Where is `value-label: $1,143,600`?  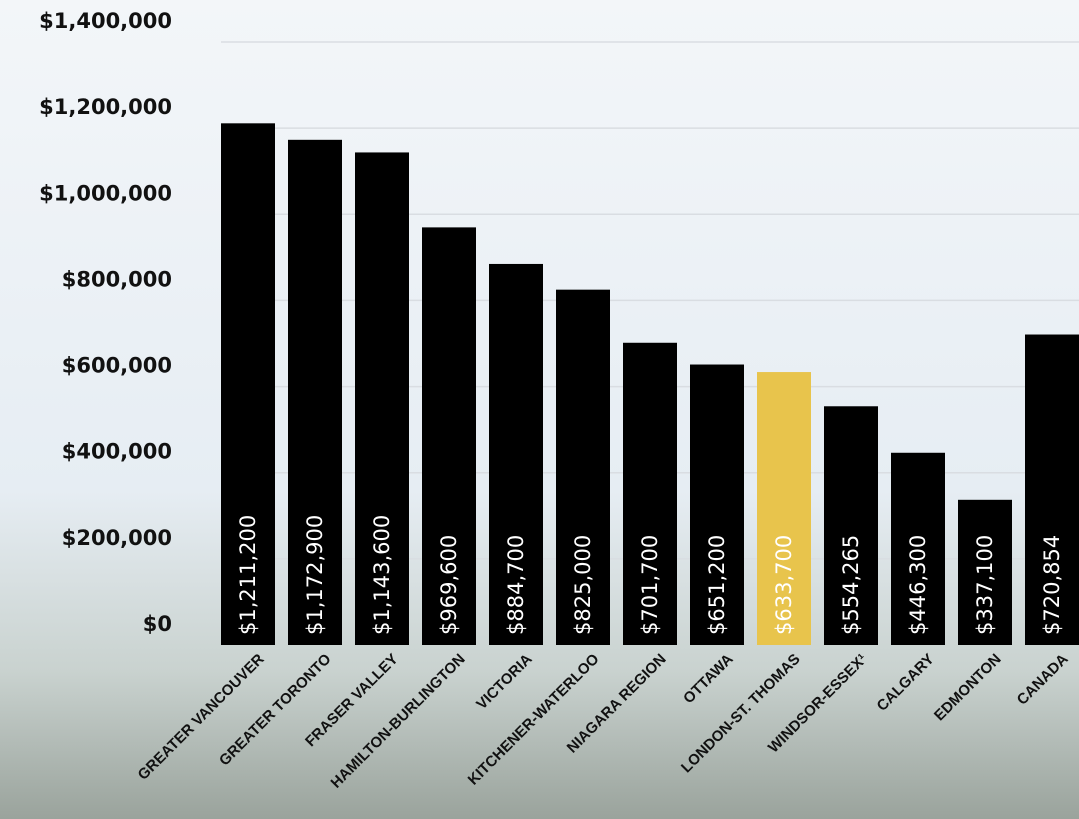 value-label: $1,143,600 is located at coordinates (382, 575).